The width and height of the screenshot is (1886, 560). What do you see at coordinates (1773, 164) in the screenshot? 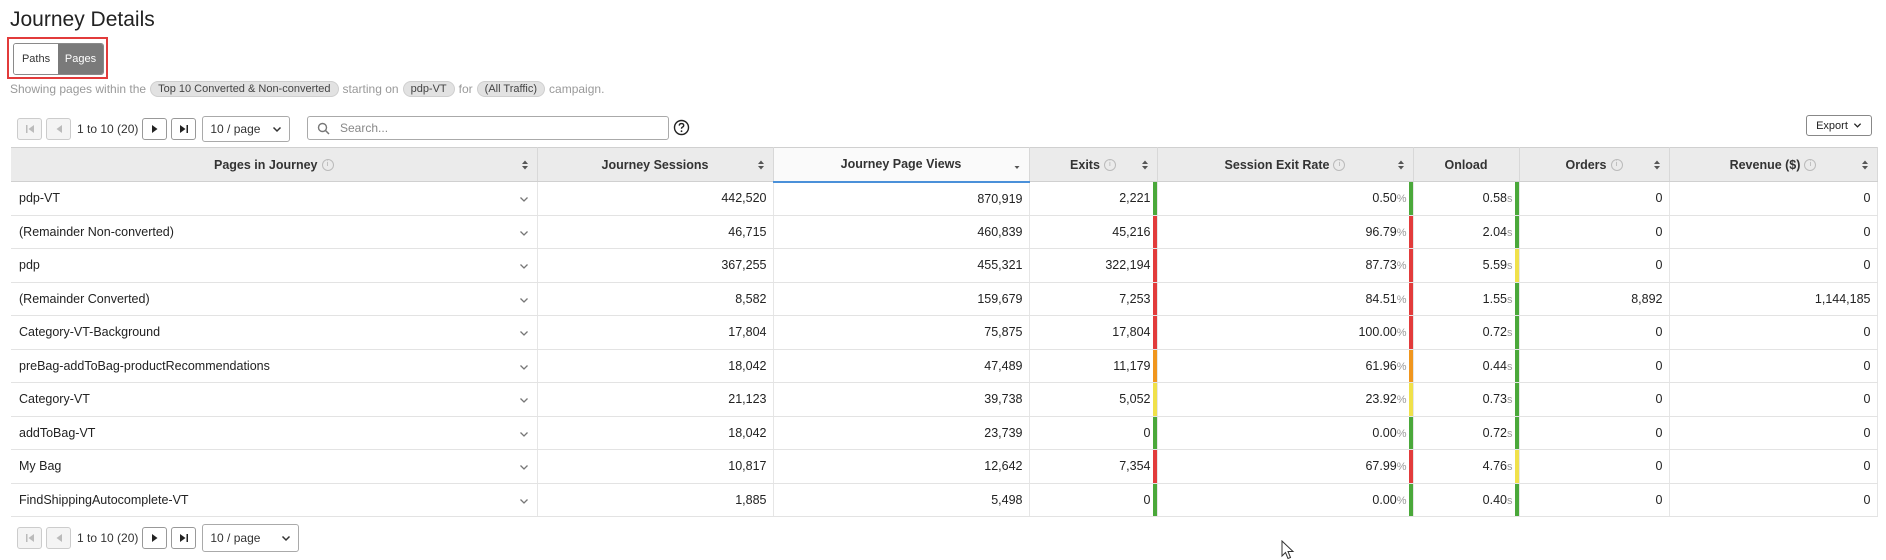
I see `column-header-revenue: Revenue ($) i` at bounding box center [1773, 164].